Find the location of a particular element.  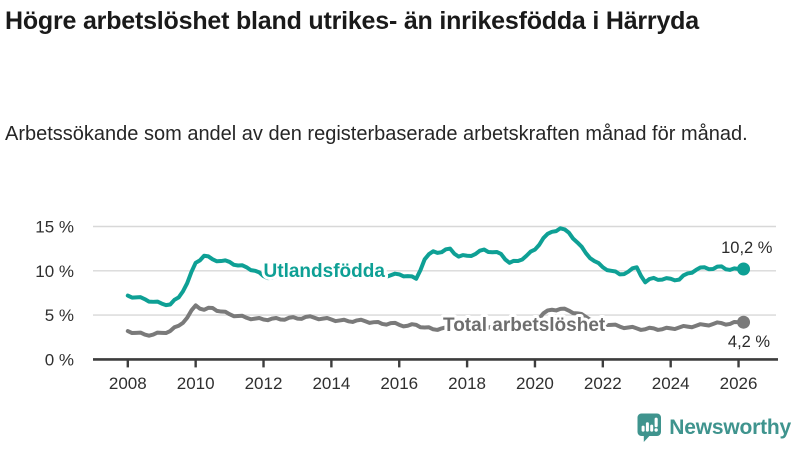

series-label: Total arbetslöshet is located at coordinates (524, 325).